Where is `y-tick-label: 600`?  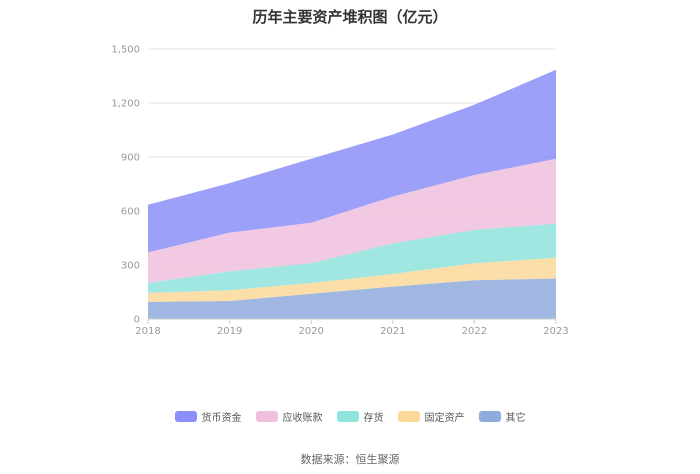 y-tick-label: 600 is located at coordinates (130, 212).